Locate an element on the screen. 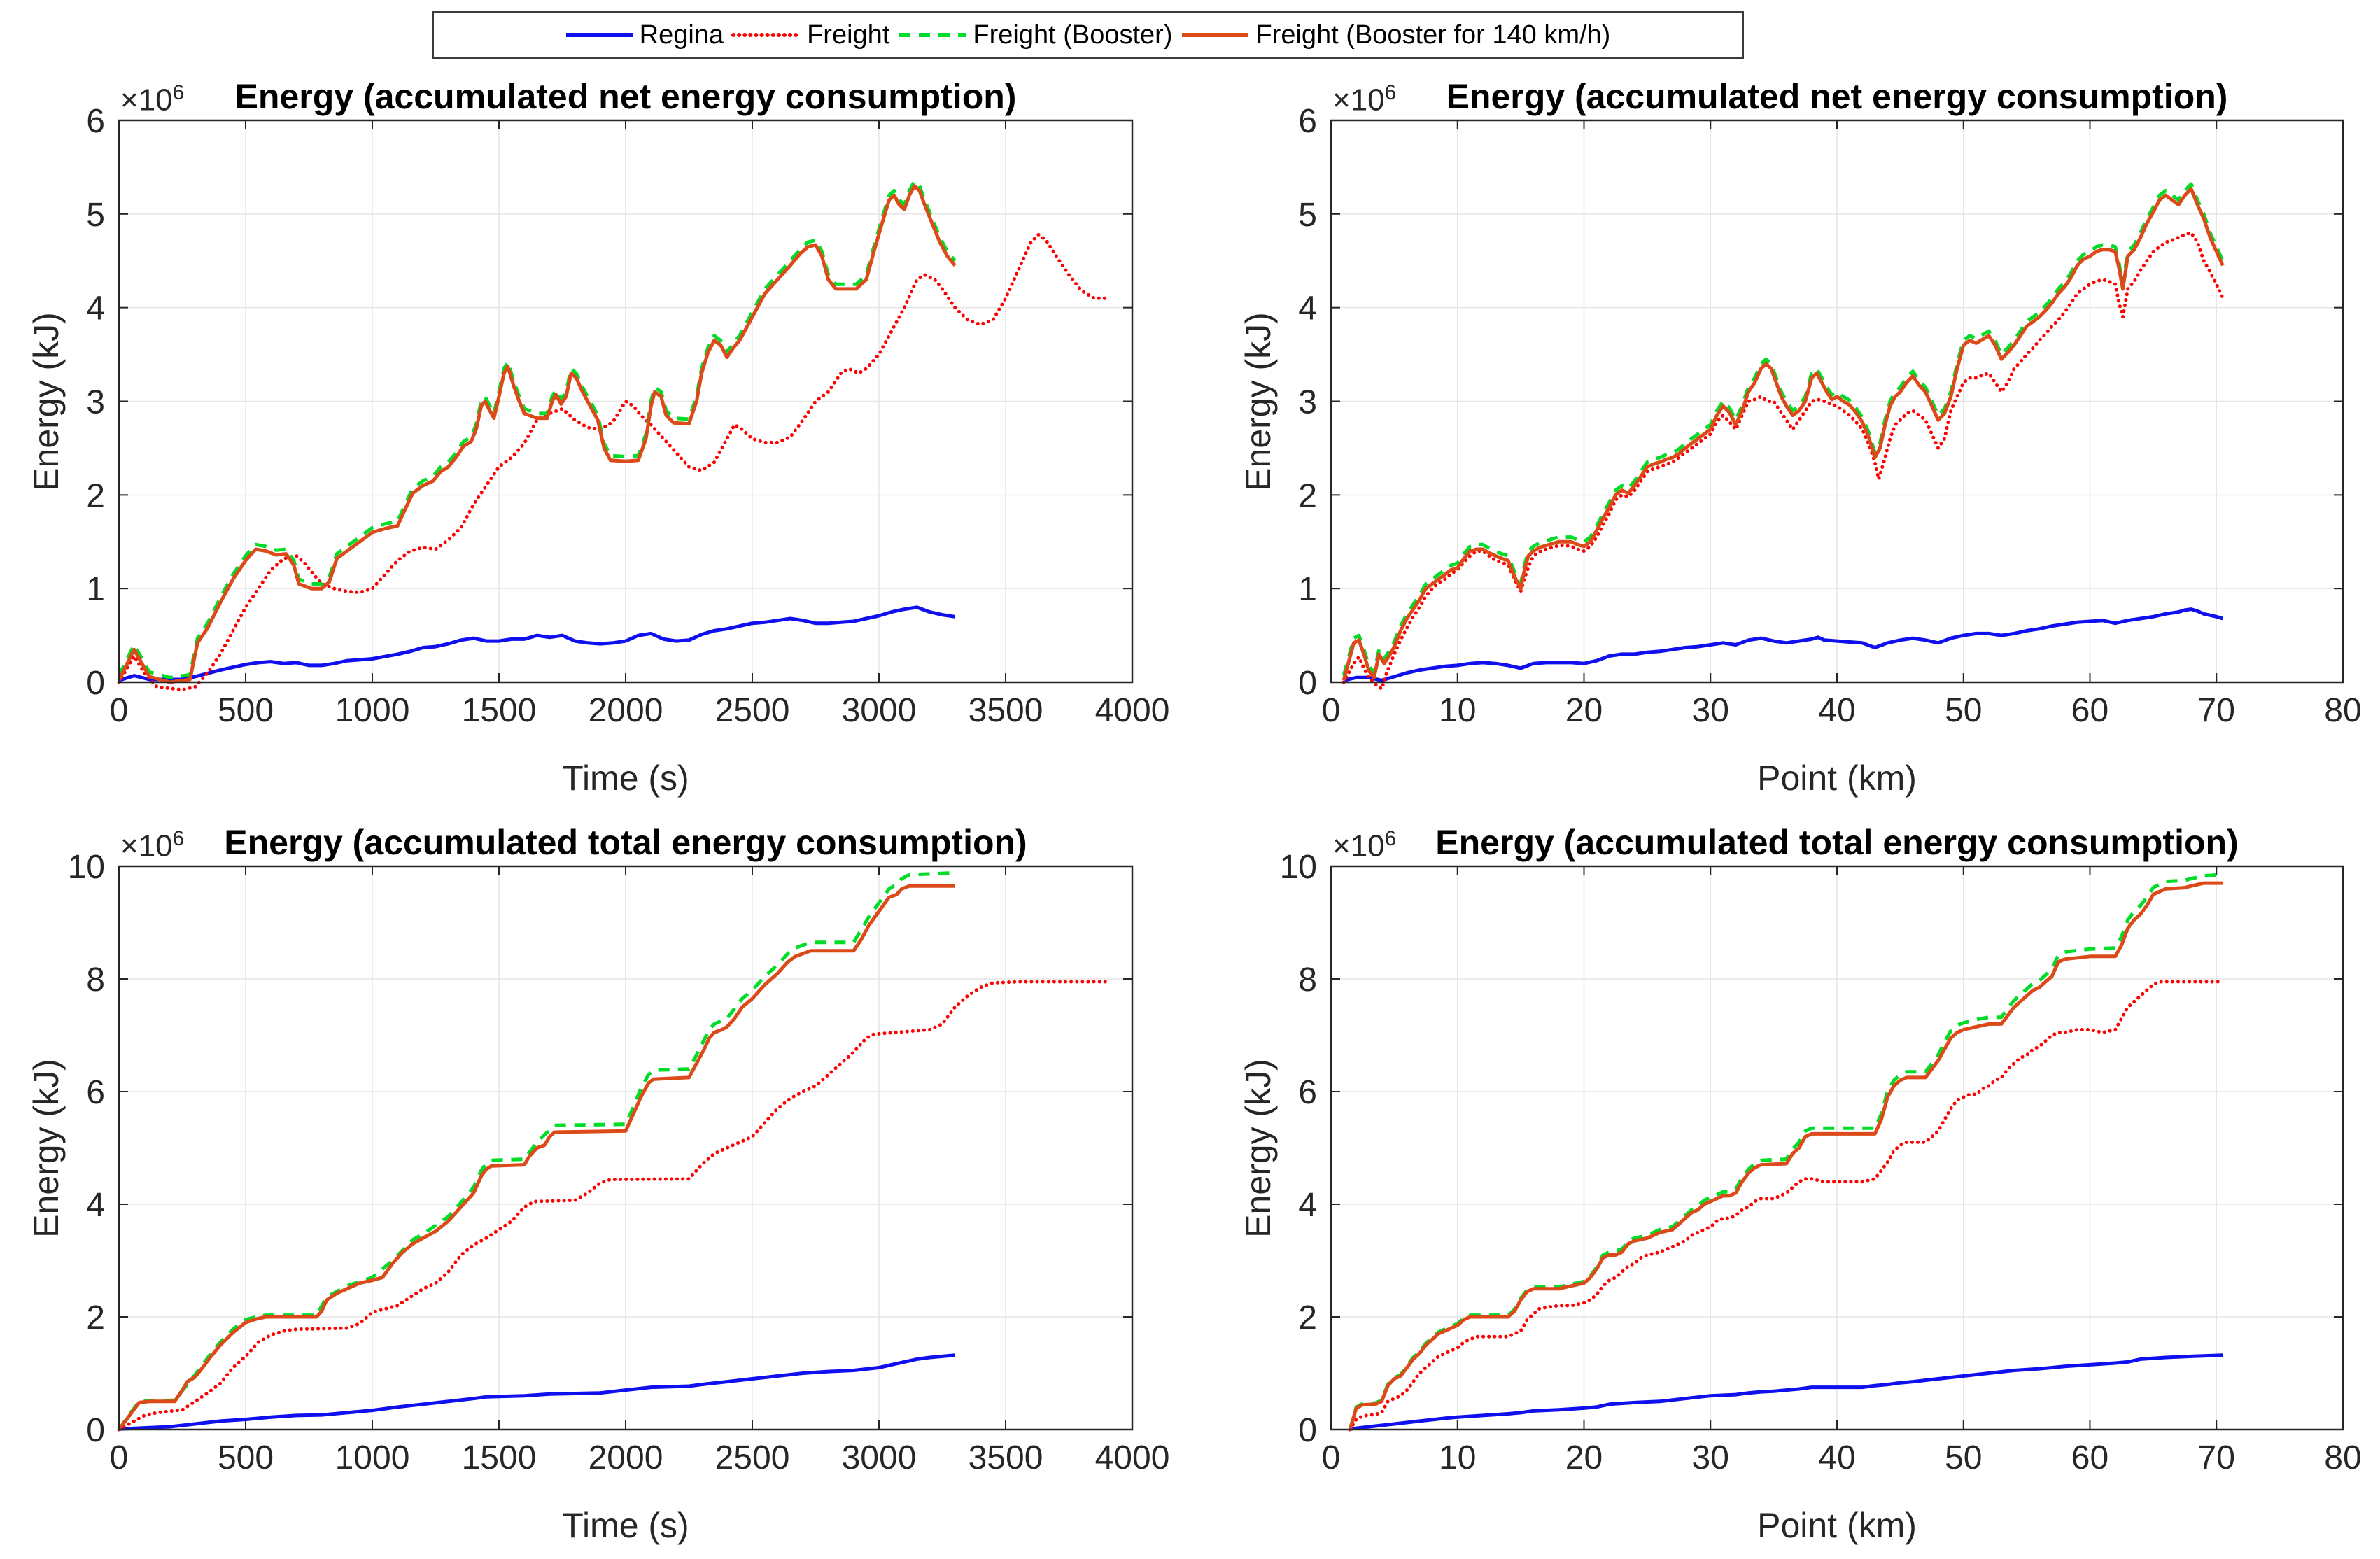 The image size is (2380, 1559). regina-line-swatch is located at coordinates (599, 35).